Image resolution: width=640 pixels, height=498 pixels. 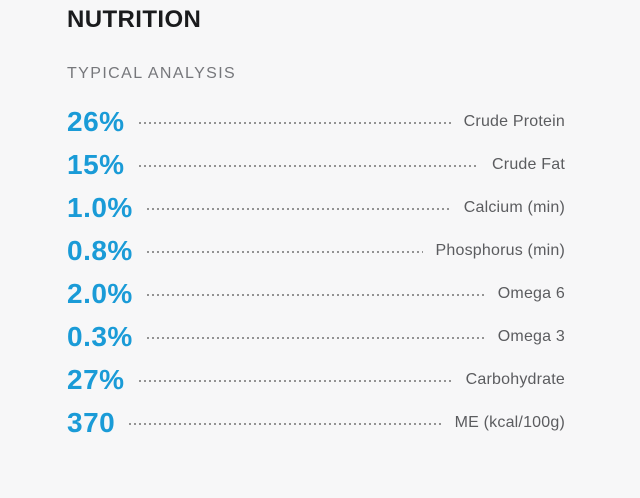 I want to click on analysis-row-omega-3: 0.3% Omega 3, so click(x=316, y=336).